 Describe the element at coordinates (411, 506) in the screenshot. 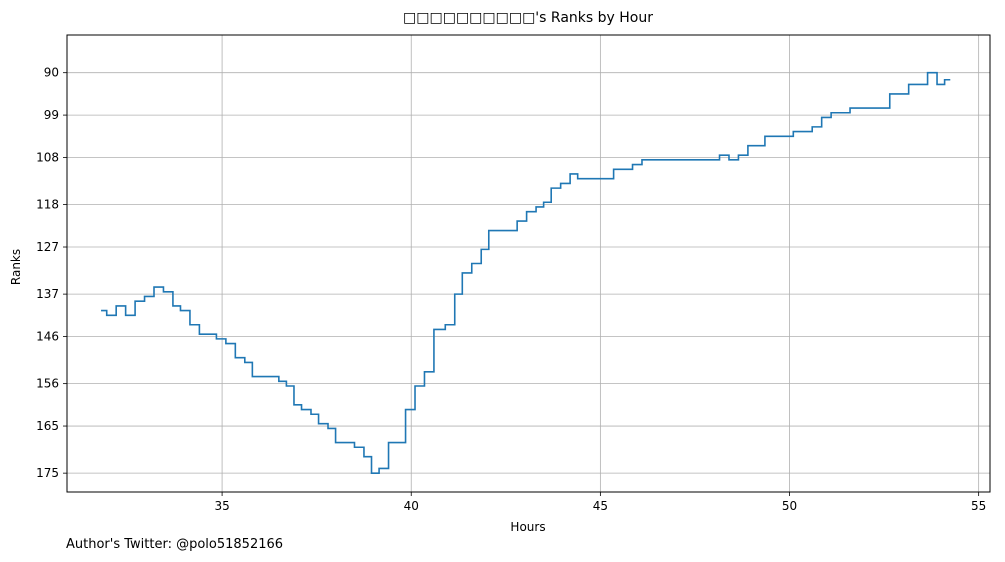

I see `x-tick-label: 40` at that location.